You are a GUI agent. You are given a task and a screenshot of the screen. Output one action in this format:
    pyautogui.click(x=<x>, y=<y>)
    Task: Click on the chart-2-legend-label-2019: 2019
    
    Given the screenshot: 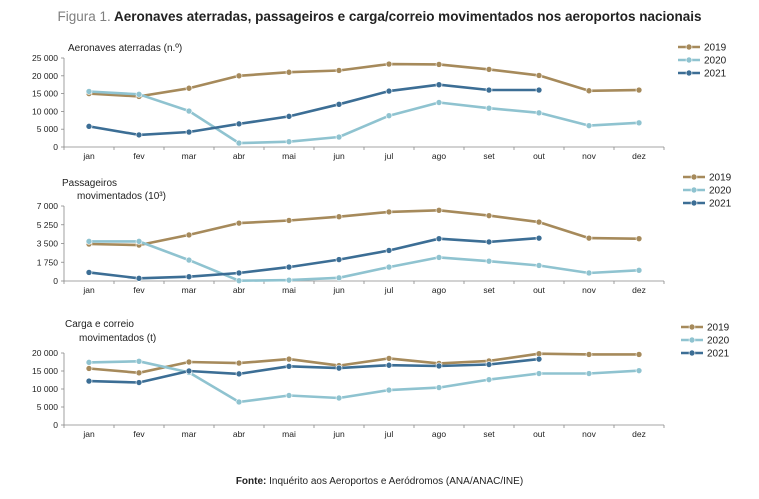 What is the action you would take?
    pyautogui.click(x=720, y=178)
    